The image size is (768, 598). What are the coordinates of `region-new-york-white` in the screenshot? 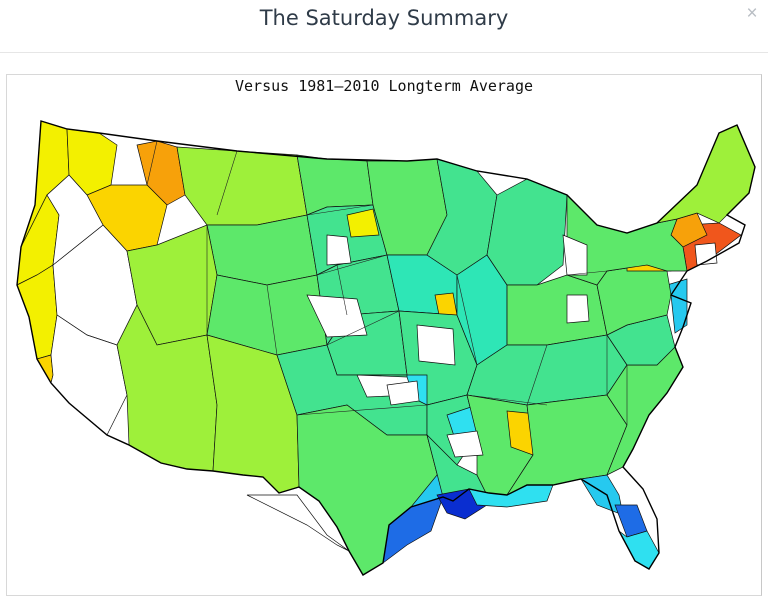 It's located at (706, 254).